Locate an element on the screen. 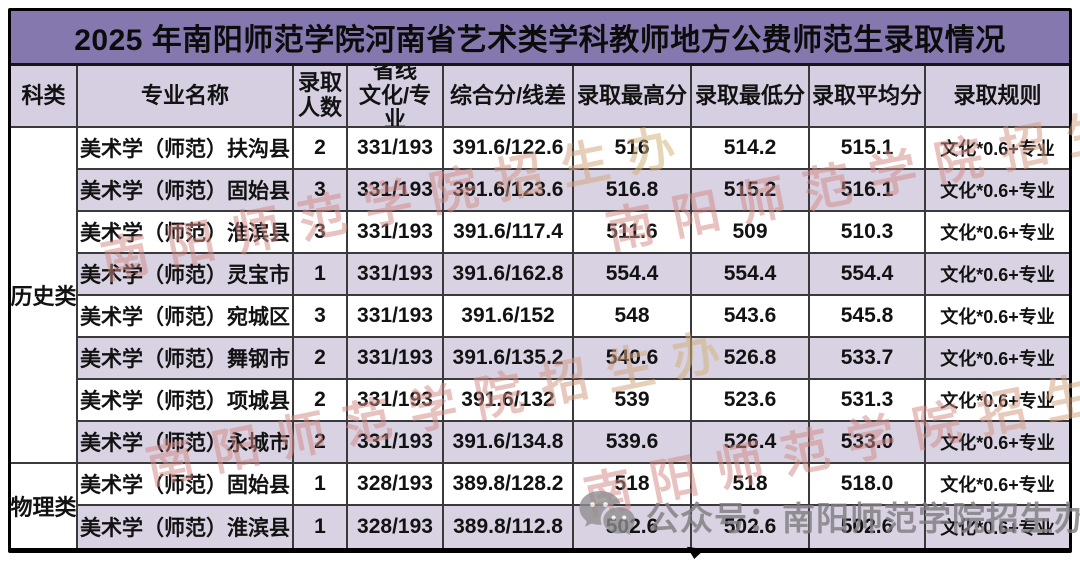 This screenshot has width=1080, height=563. header-min-score: 录取最低分 is located at coordinates (751, 97).